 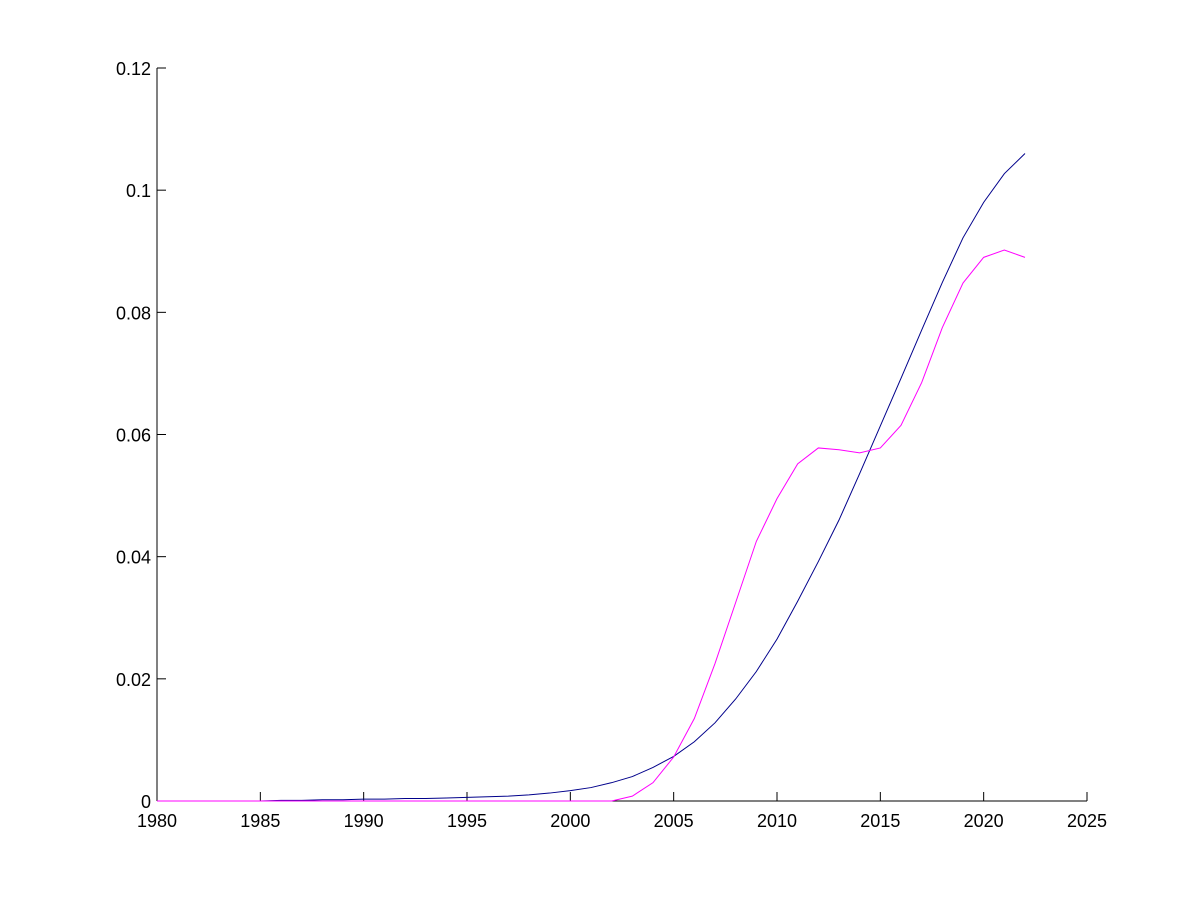 What do you see at coordinates (674, 821) in the screenshot?
I see `x-tick-label: 2005` at bounding box center [674, 821].